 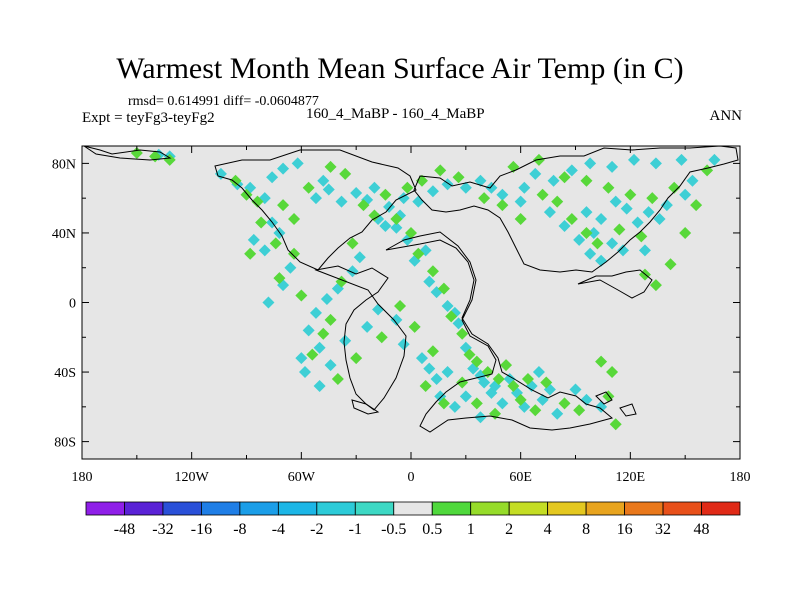 I want to click on coastline-north-america, so click(x=315, y=210).